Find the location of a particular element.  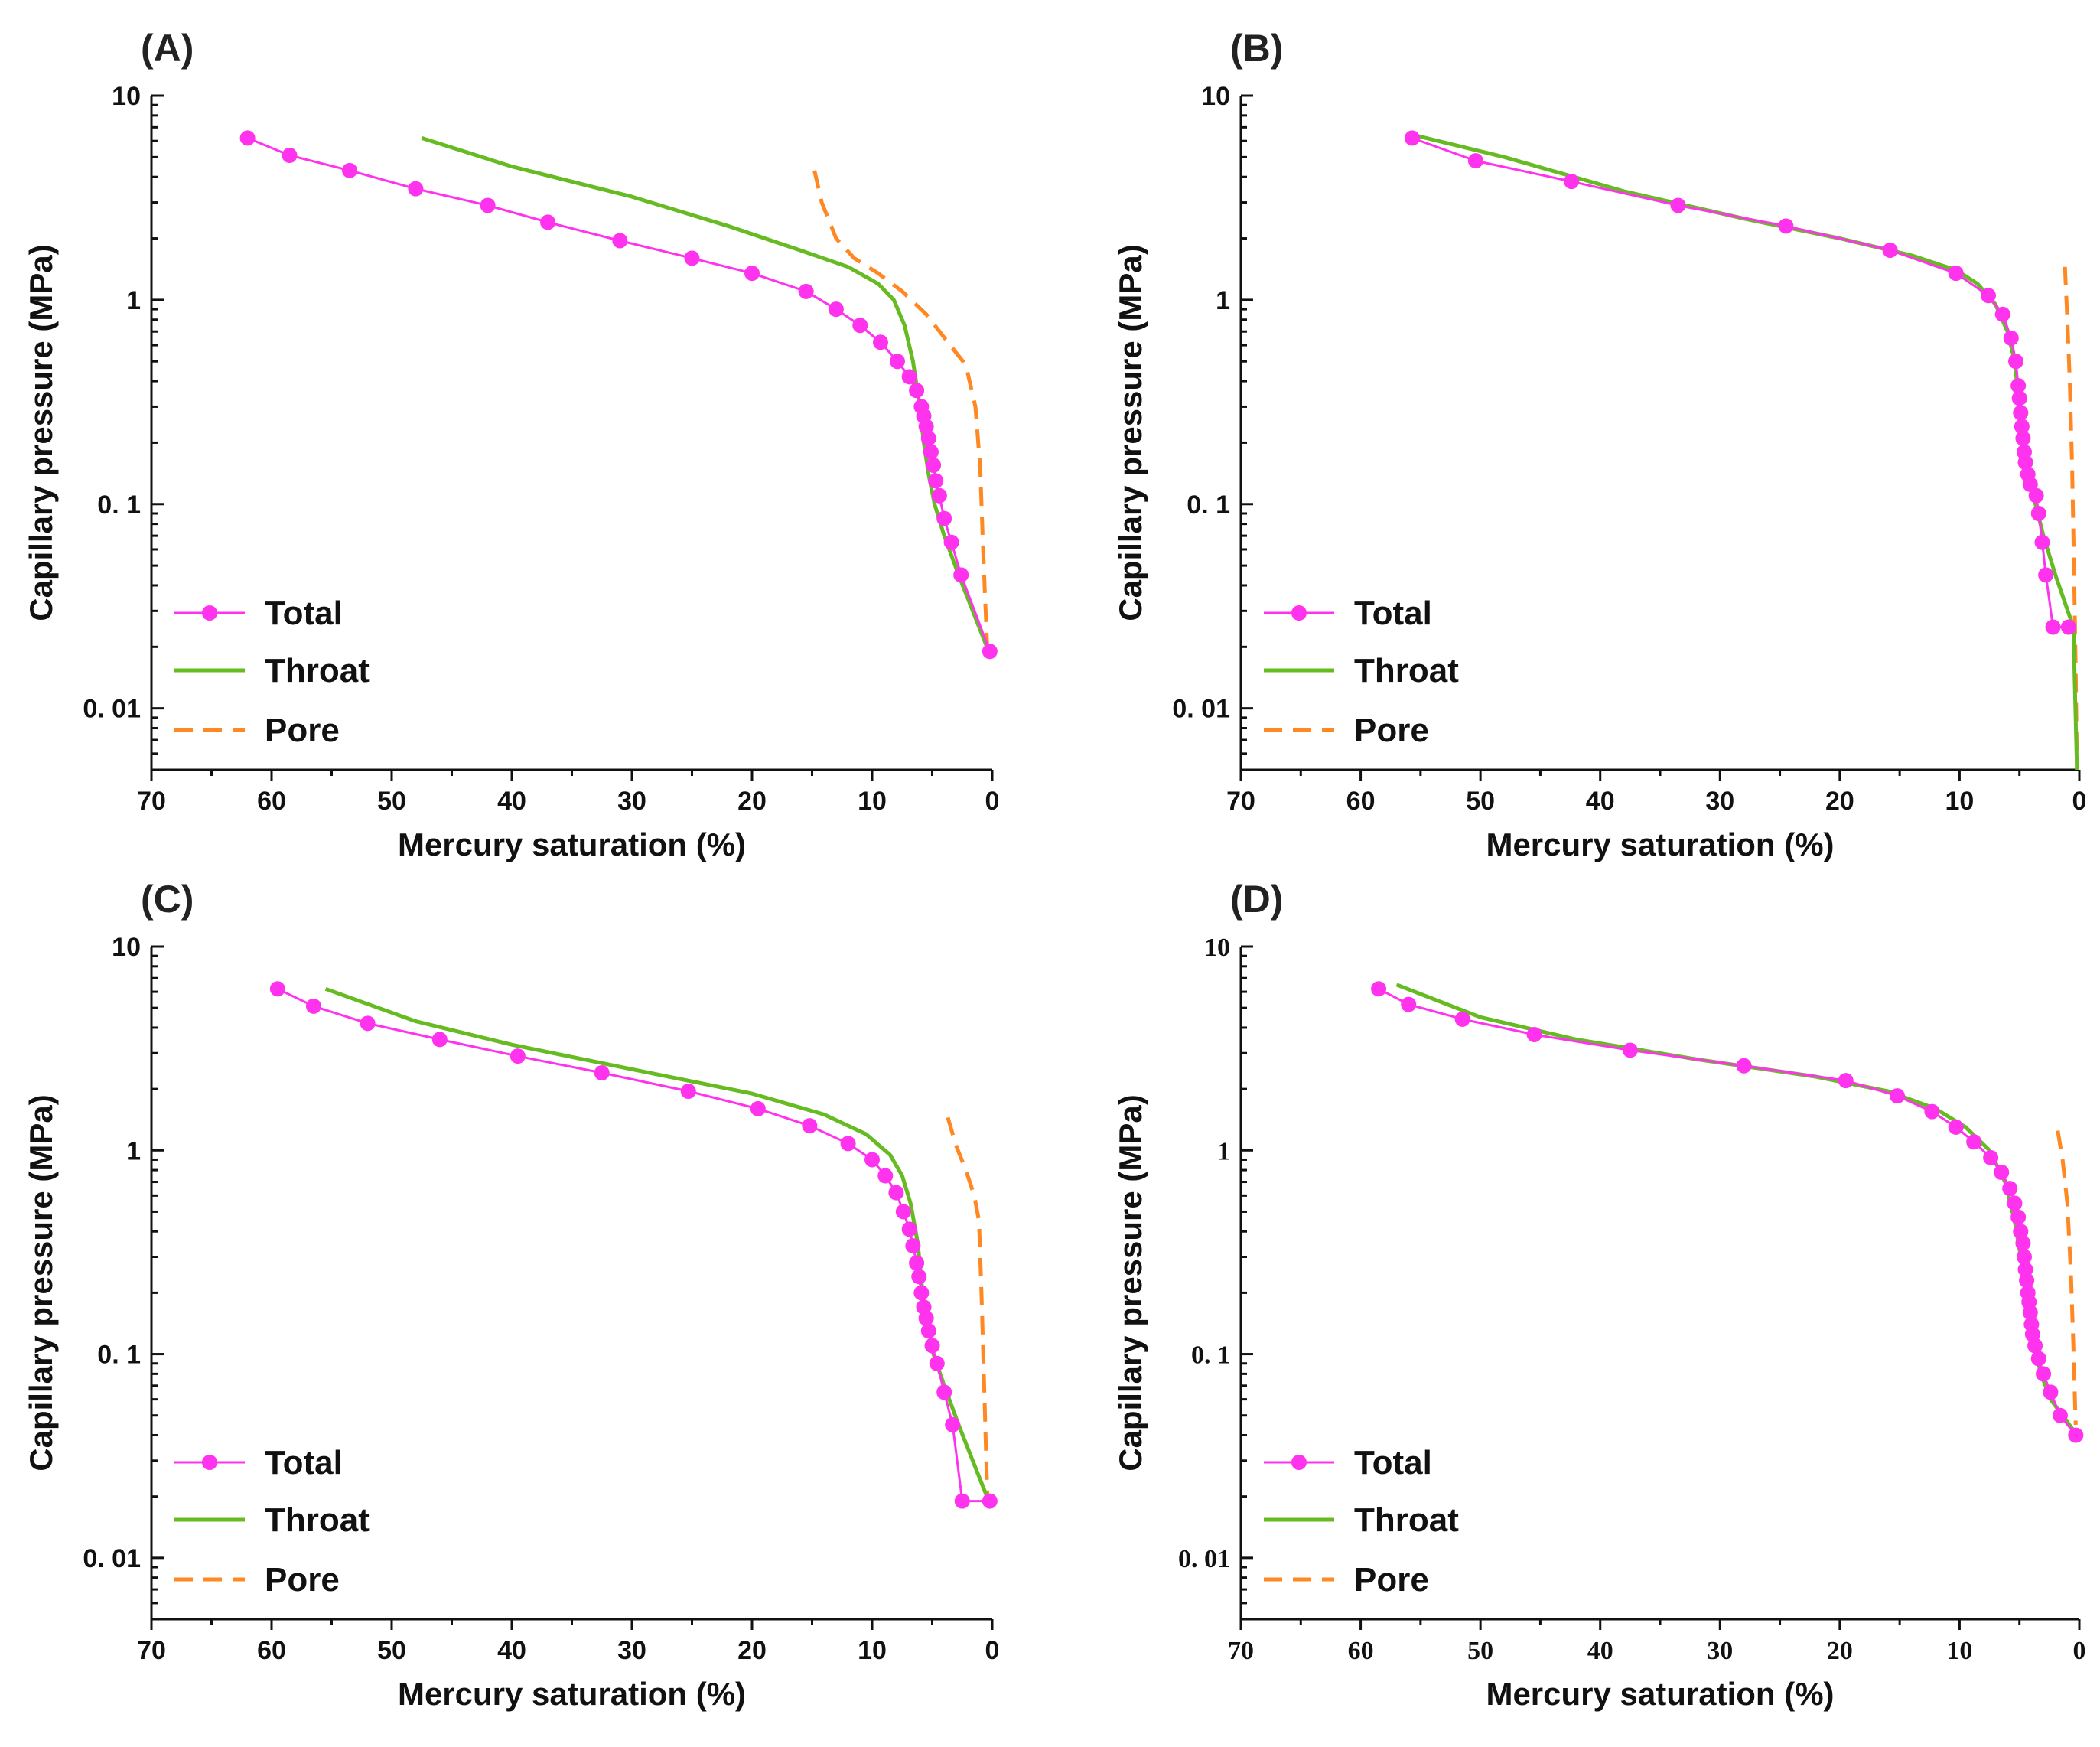

y-tick-label: 0. 01 is located at coordinates (112, 1558).